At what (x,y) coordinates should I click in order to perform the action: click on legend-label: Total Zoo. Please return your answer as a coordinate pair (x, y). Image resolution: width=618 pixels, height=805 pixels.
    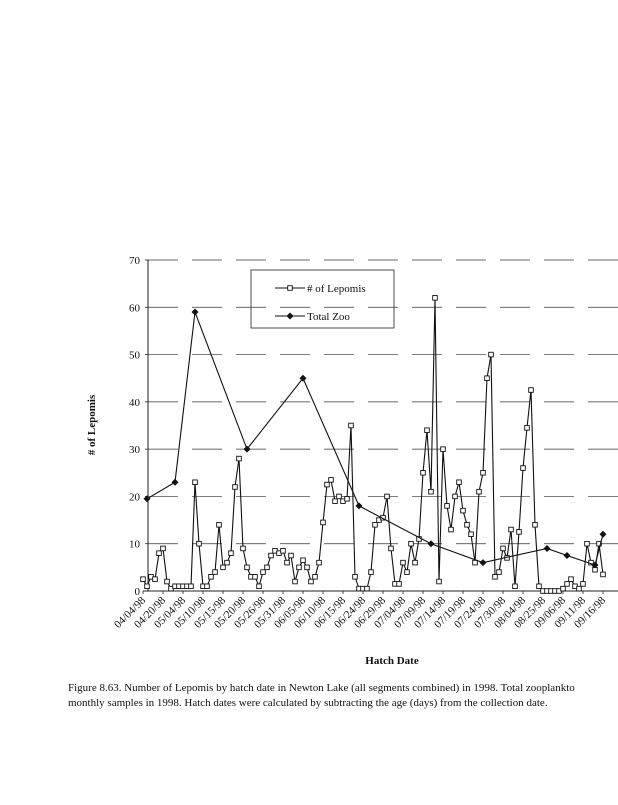
    Looking at the image, I should click on (328, 317).